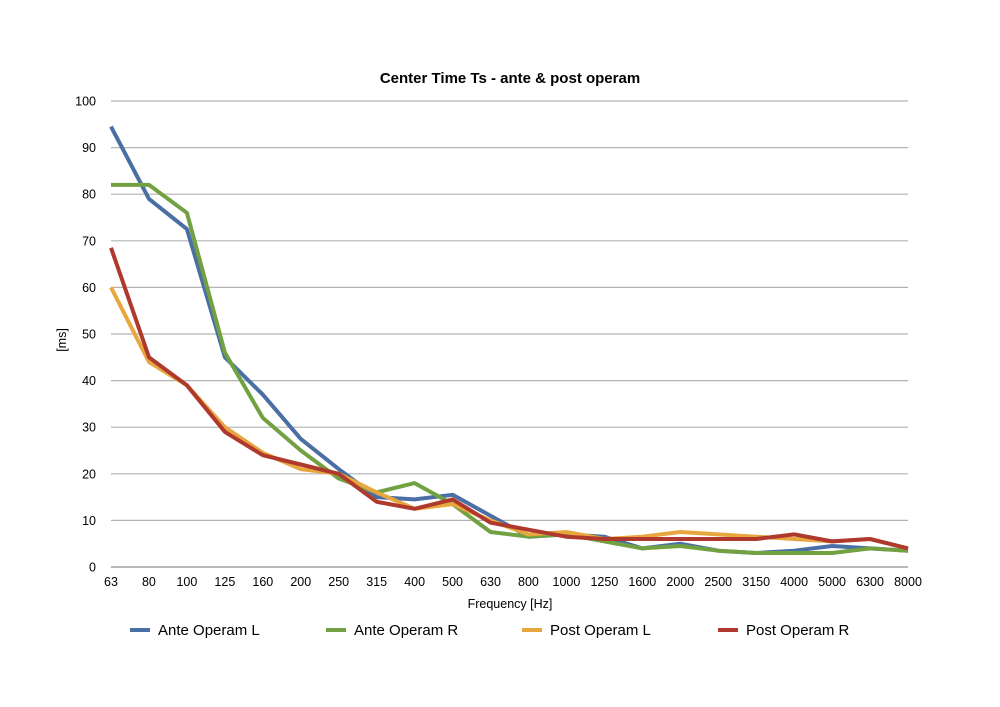 The image size is (1000, 707). I want to click on x-tick-label: 200, so click(300, 582).